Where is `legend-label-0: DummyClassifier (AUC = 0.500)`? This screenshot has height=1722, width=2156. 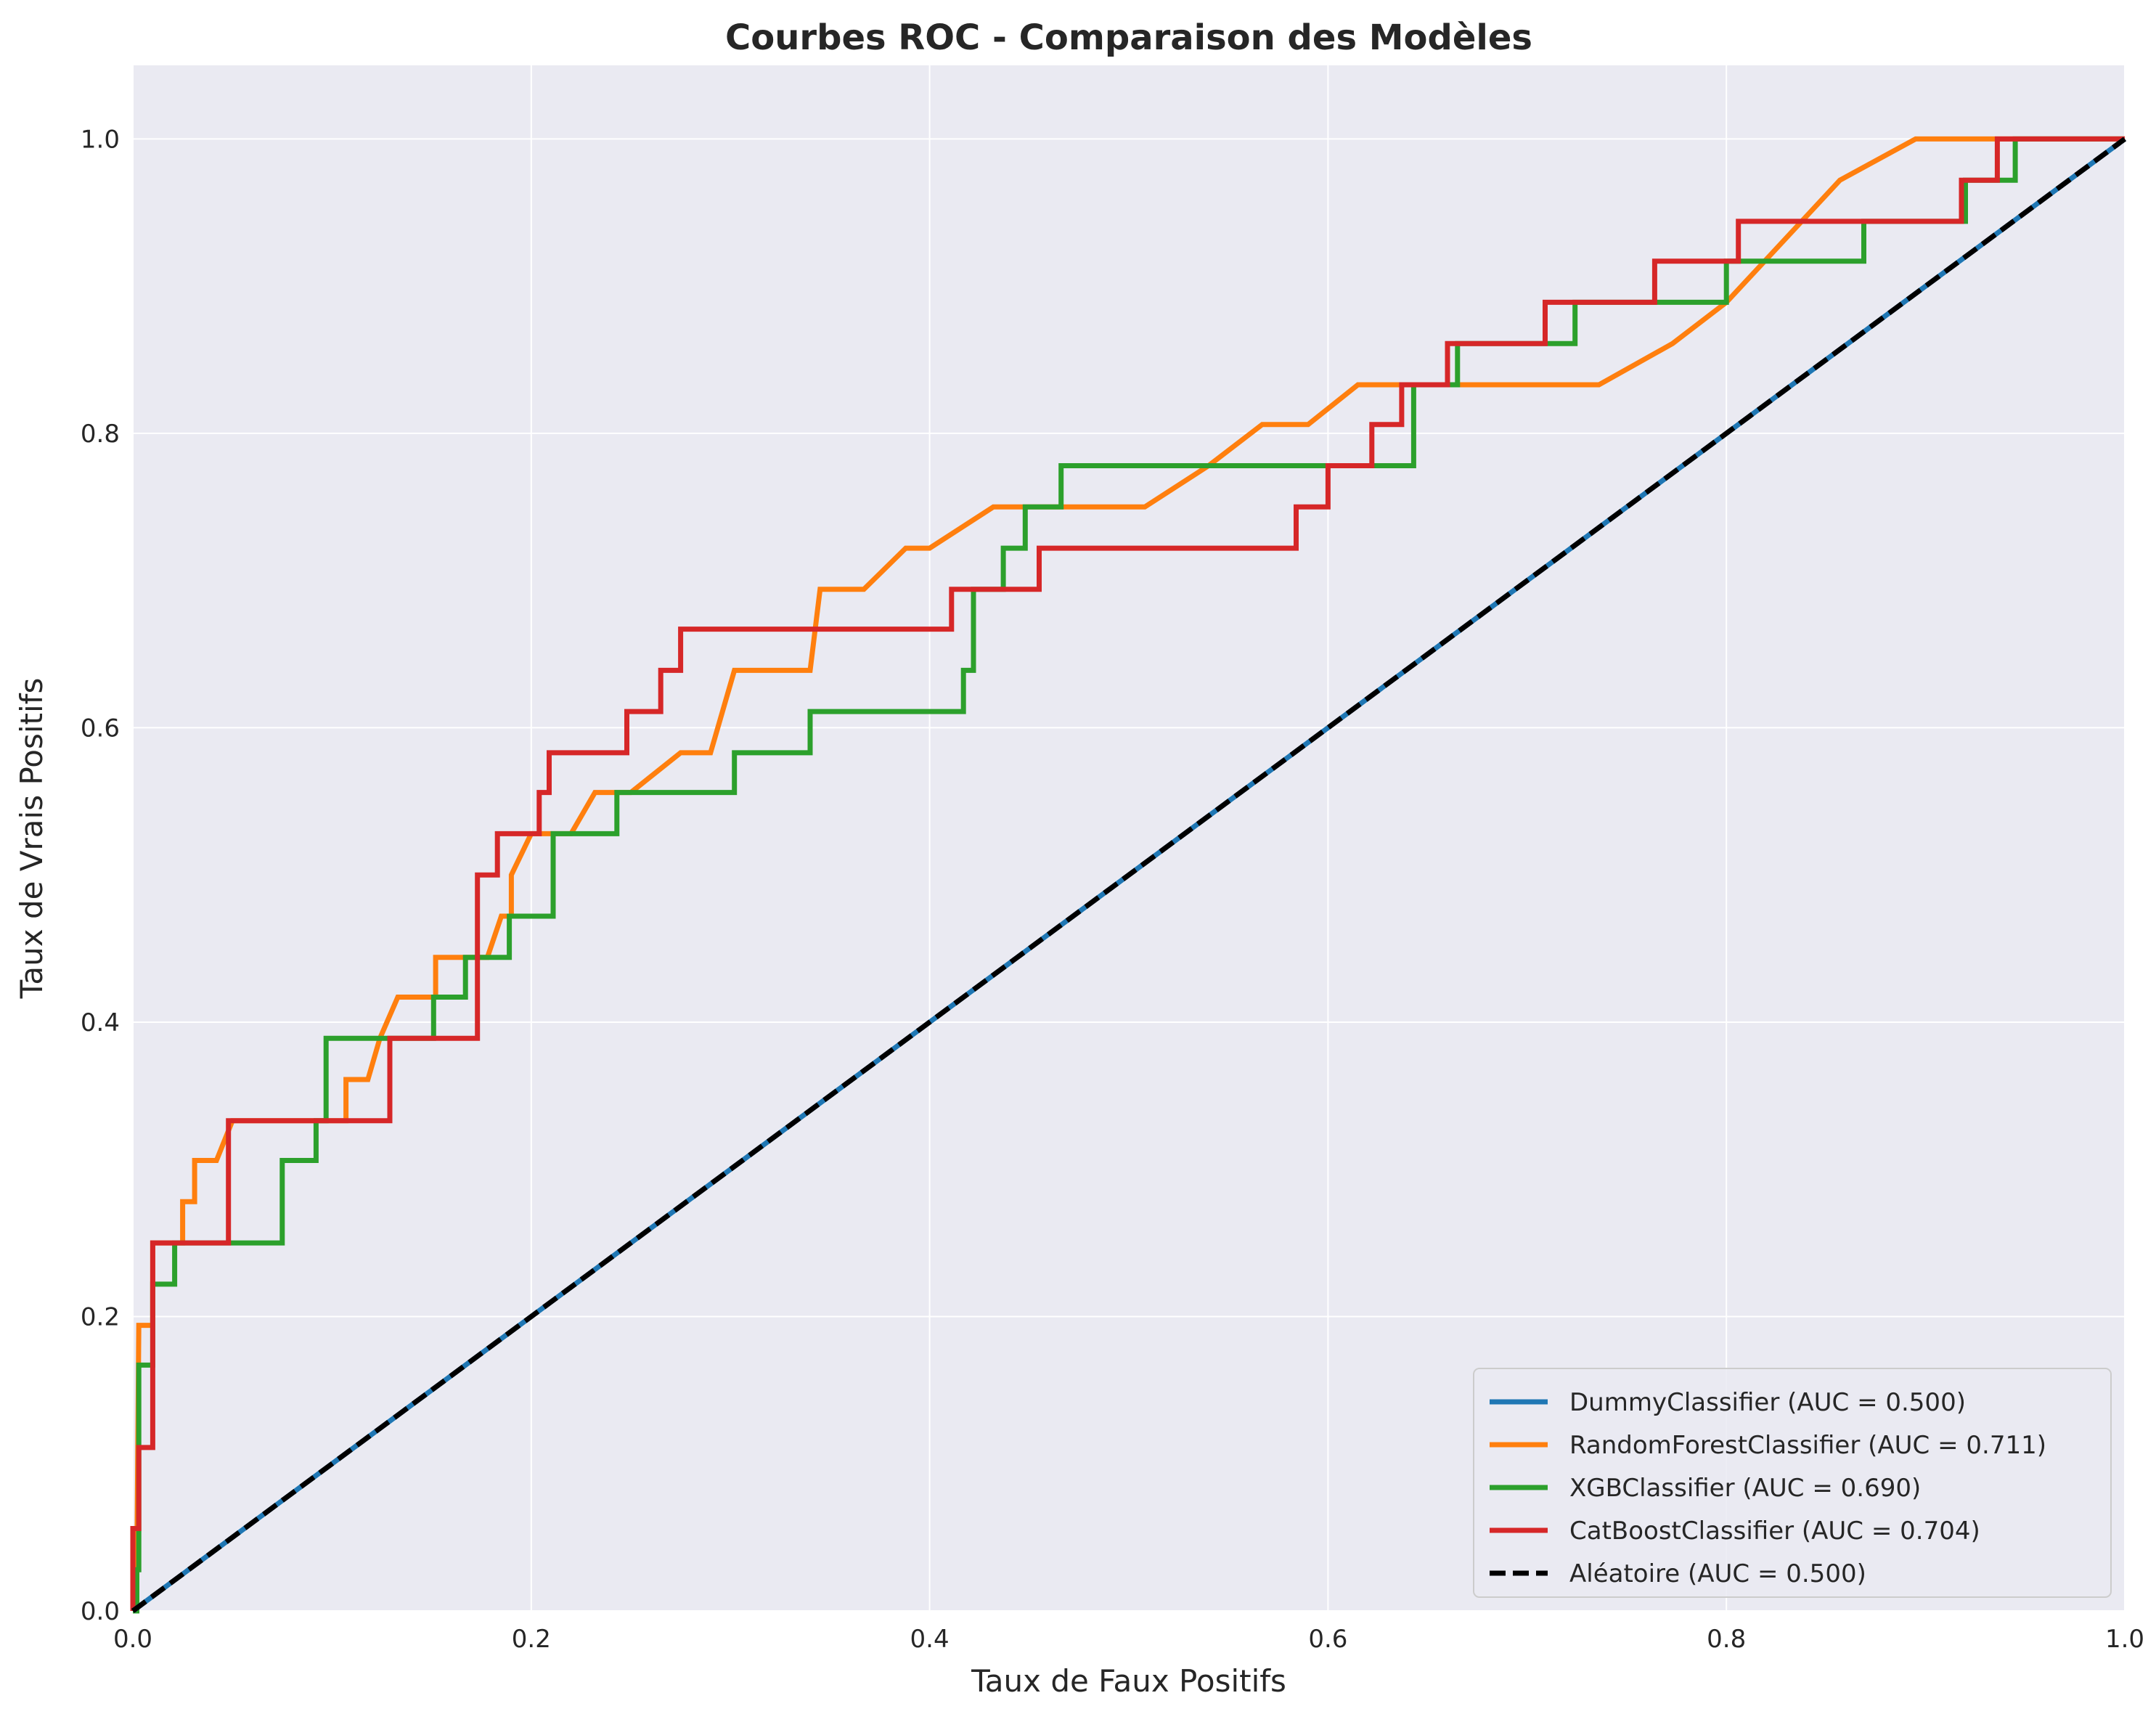 legend-label-0: DummyClassifier (AUC = 0.500) is located at coordinates (1768, 1402).